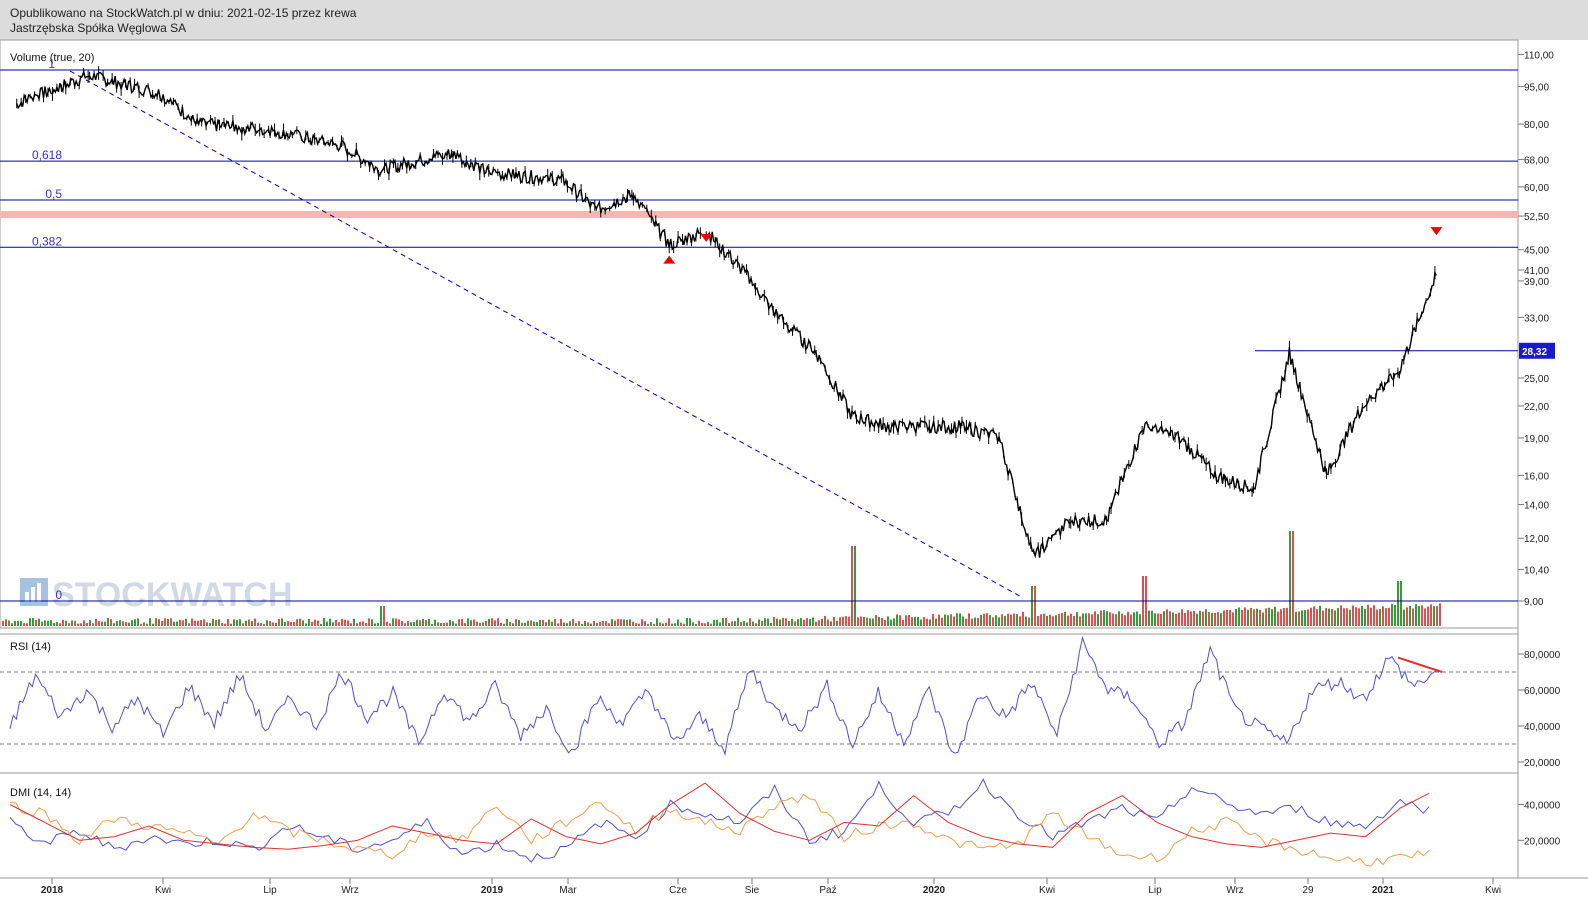 The width and height of the screenshot is (1588, 906). I want to click on dmi-y-tick-label: 40,0000, so click(1542, 806).